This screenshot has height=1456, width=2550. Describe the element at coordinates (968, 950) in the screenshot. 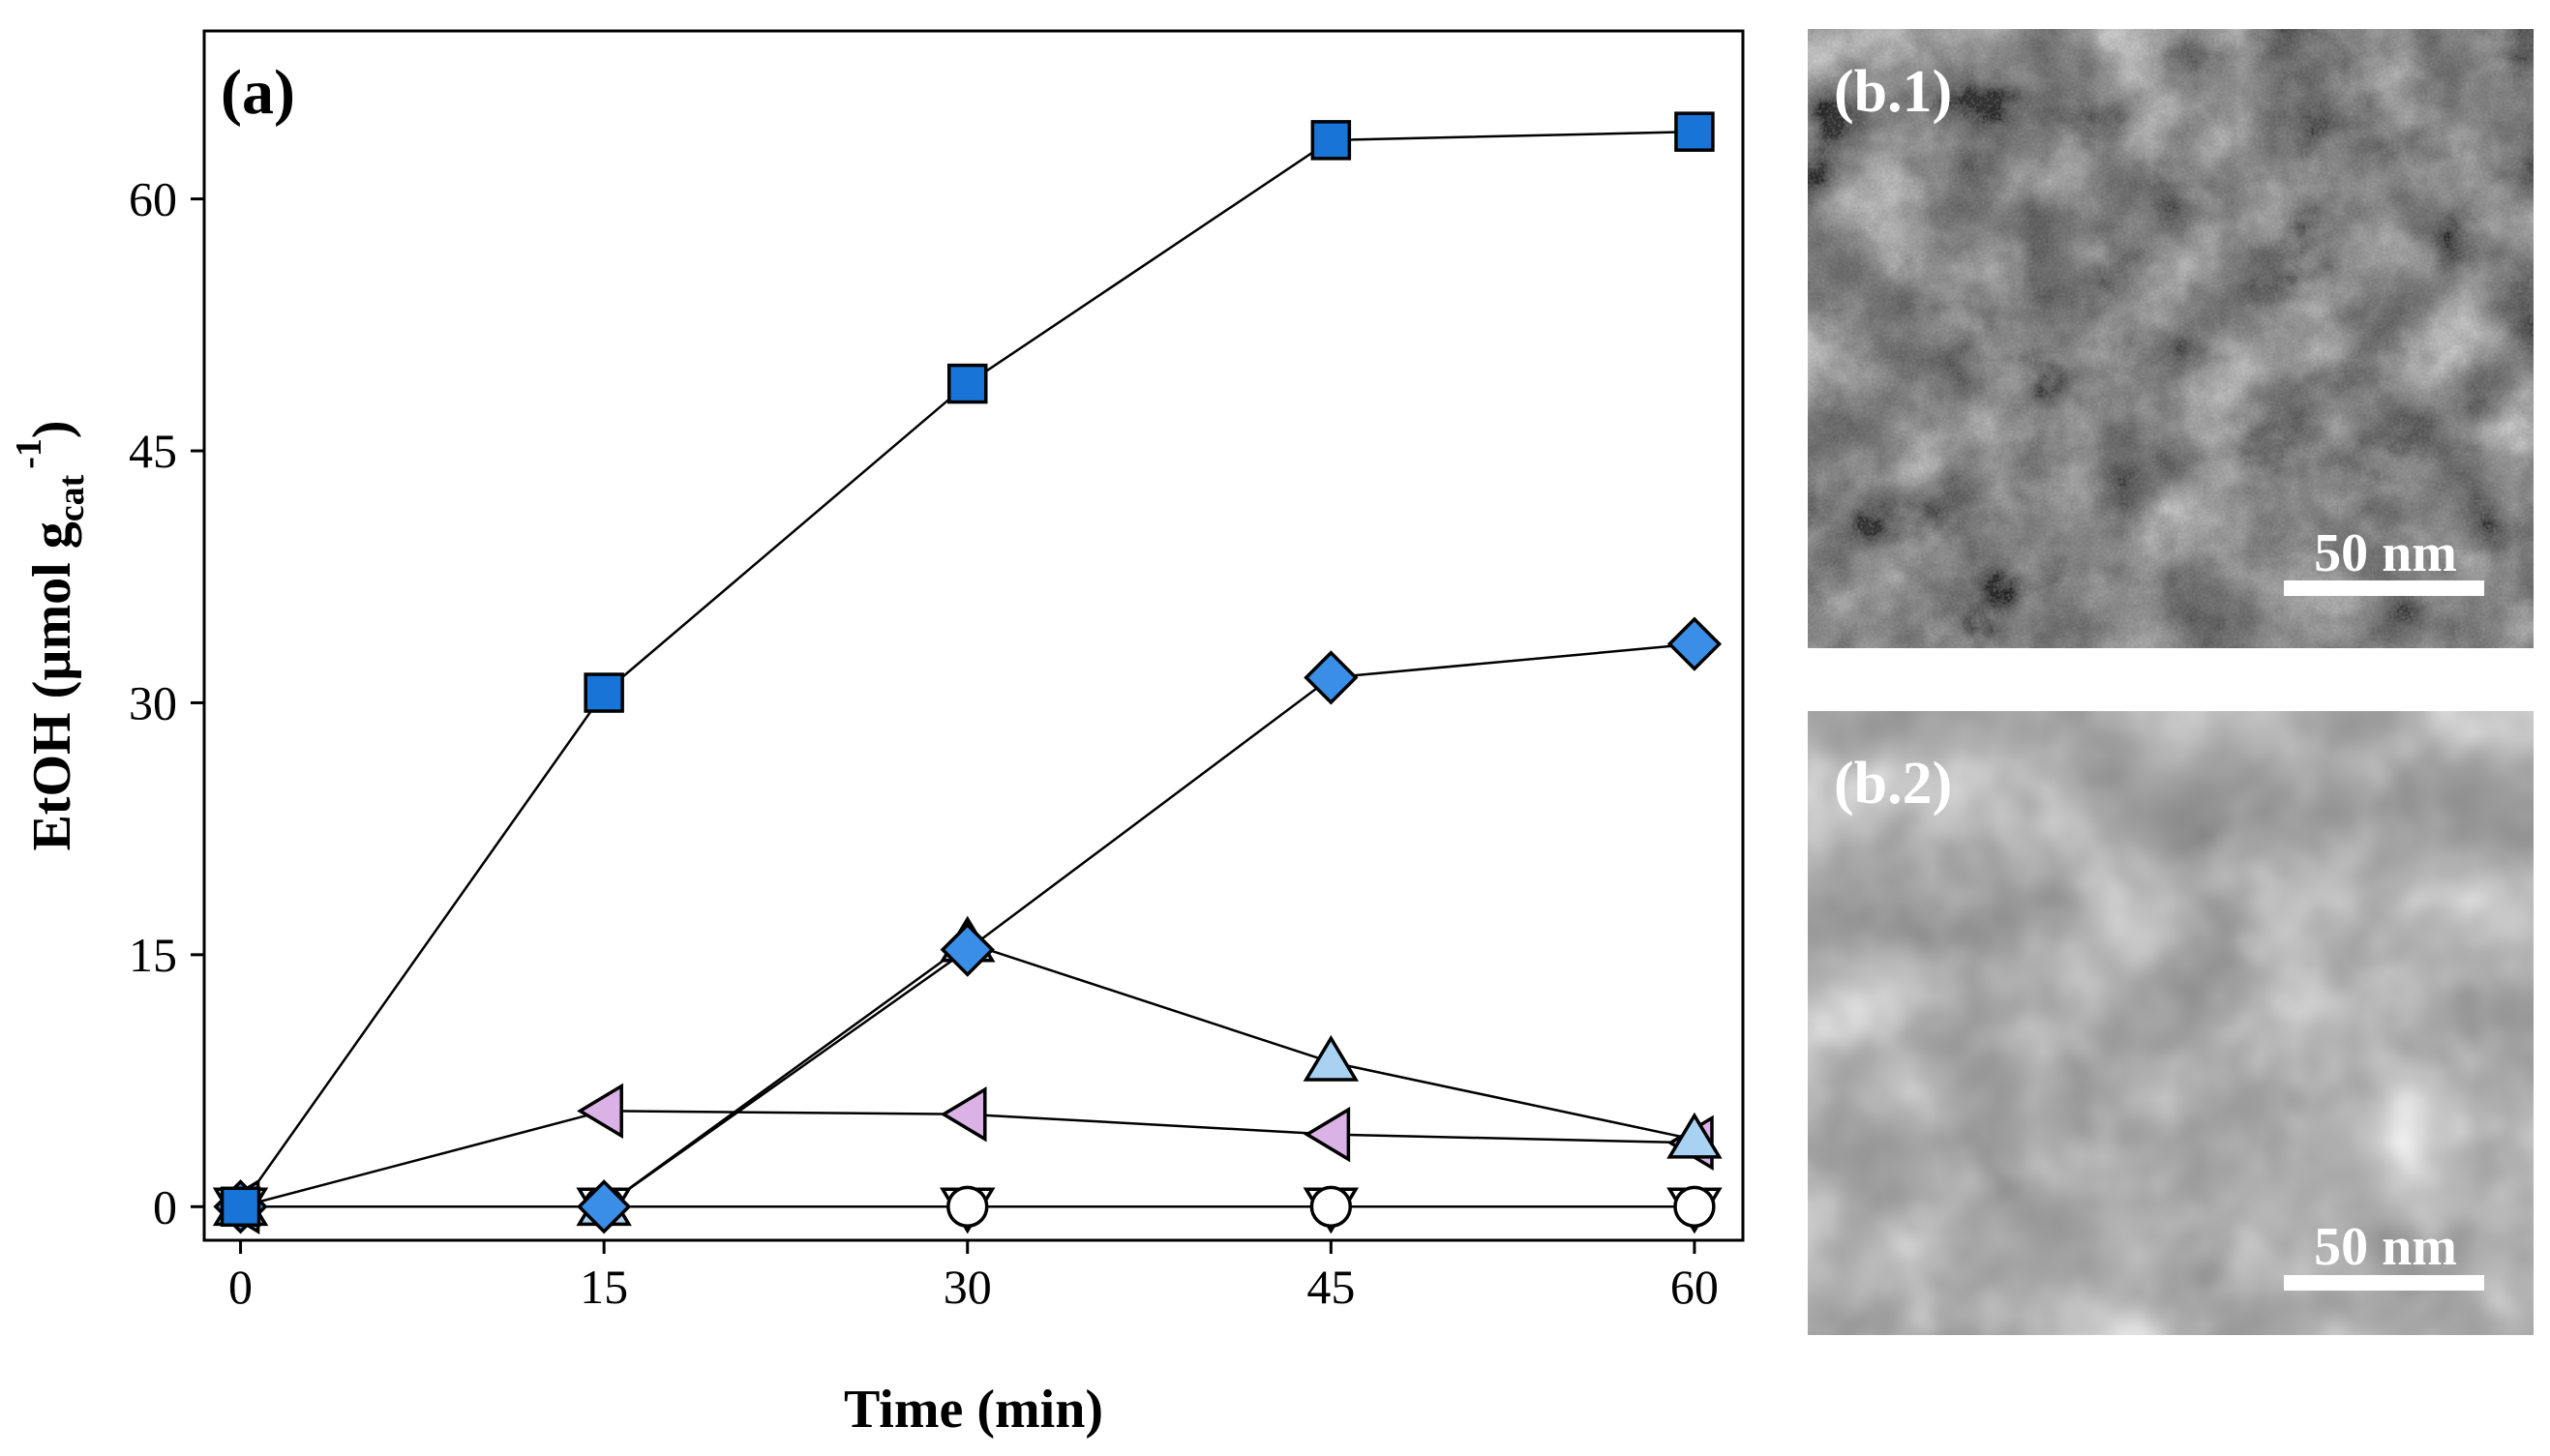

I see `marker-s1-p2` at that location.